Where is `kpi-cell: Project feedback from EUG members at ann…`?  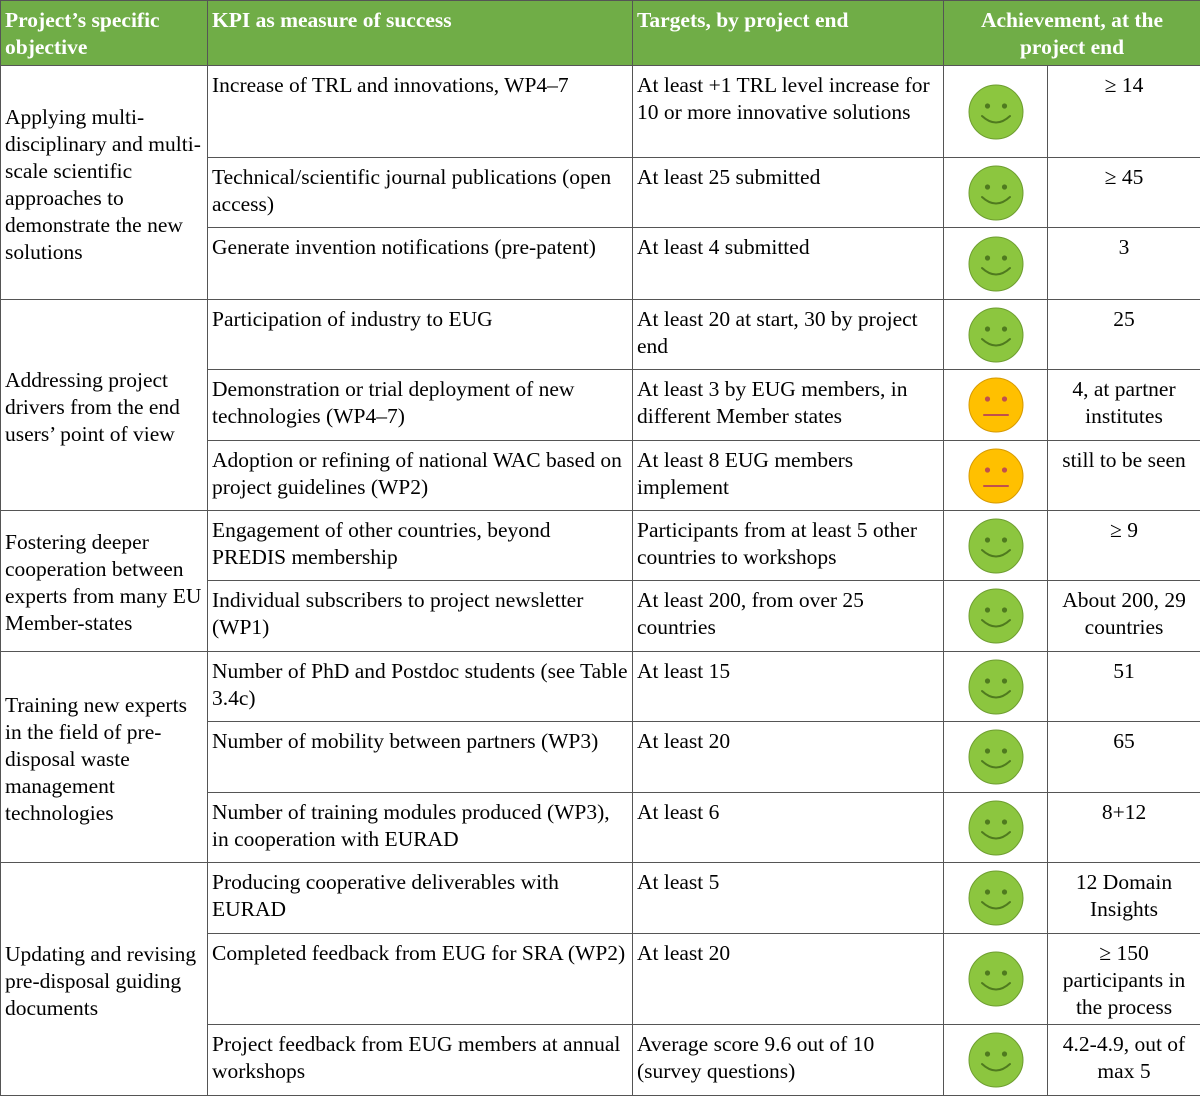
kpi-cell: Project feedback from EUG members at ann… is located at coordinates (420, 1060).